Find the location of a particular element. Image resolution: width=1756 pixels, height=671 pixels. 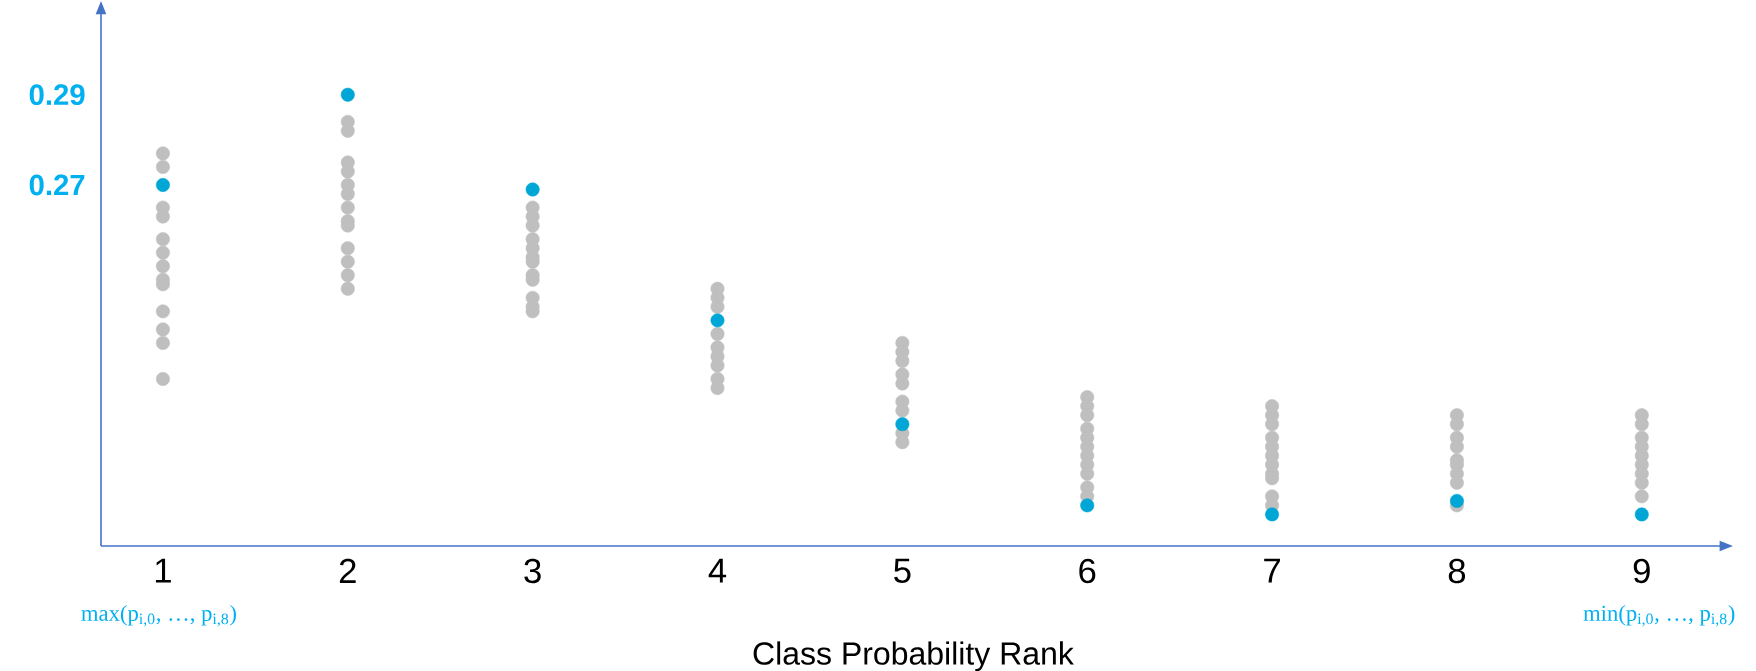

x-tick-label: 8 is located at coordinates (1457, 571).